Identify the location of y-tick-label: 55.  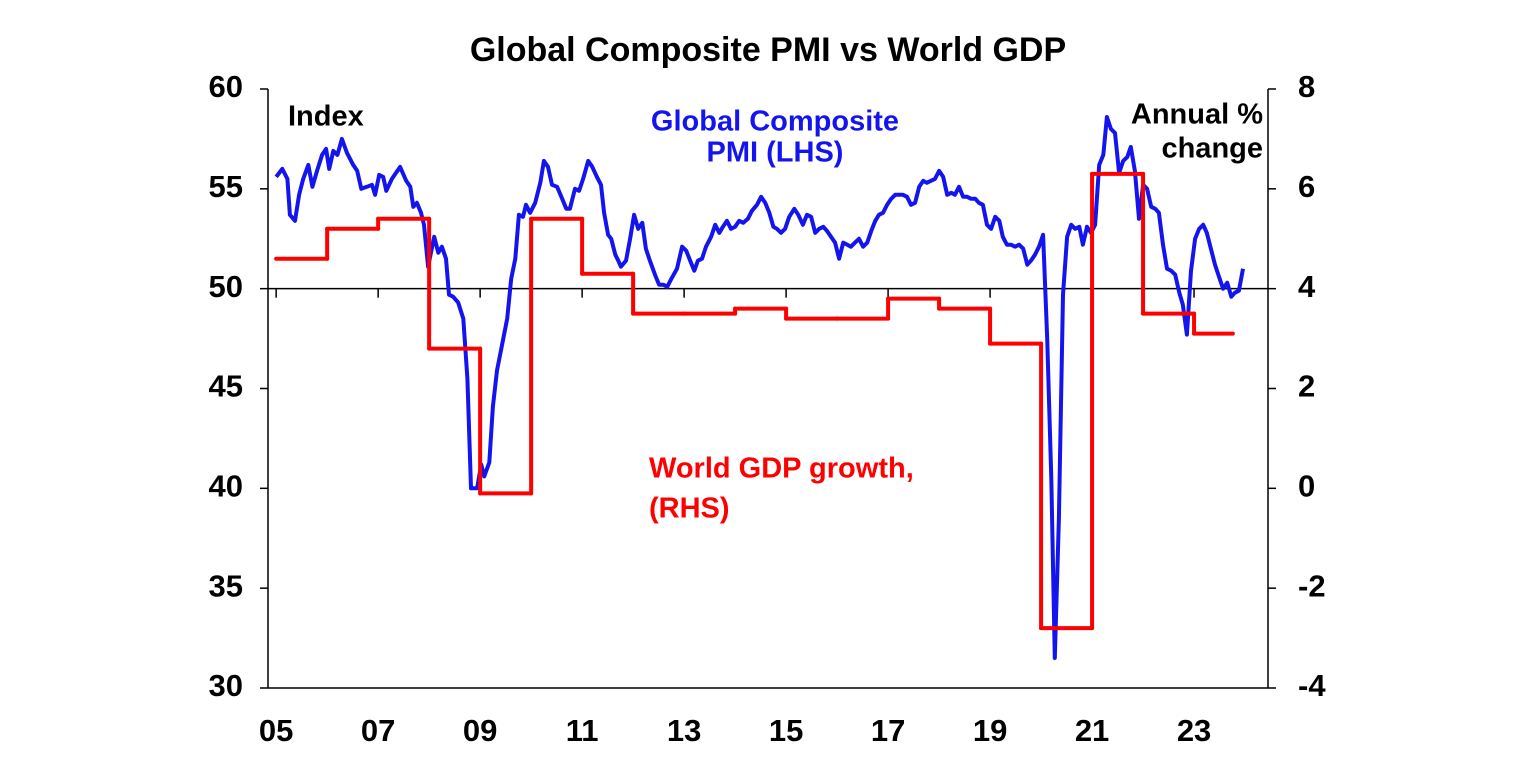
(226, 186).